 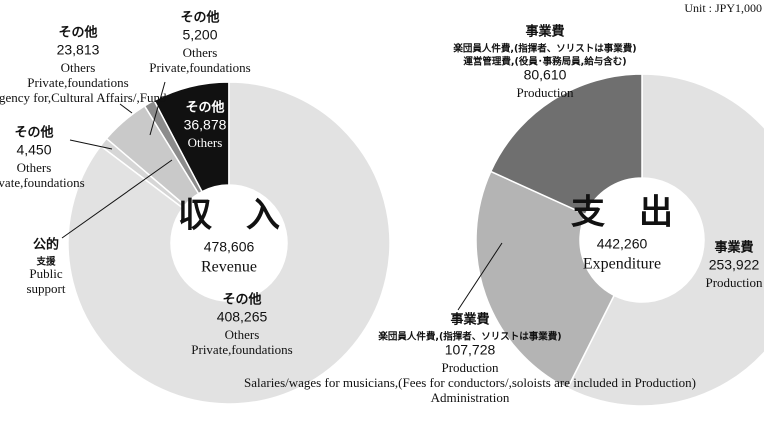 I want to click on annotation-text: Public, so click(x=45, y=273).